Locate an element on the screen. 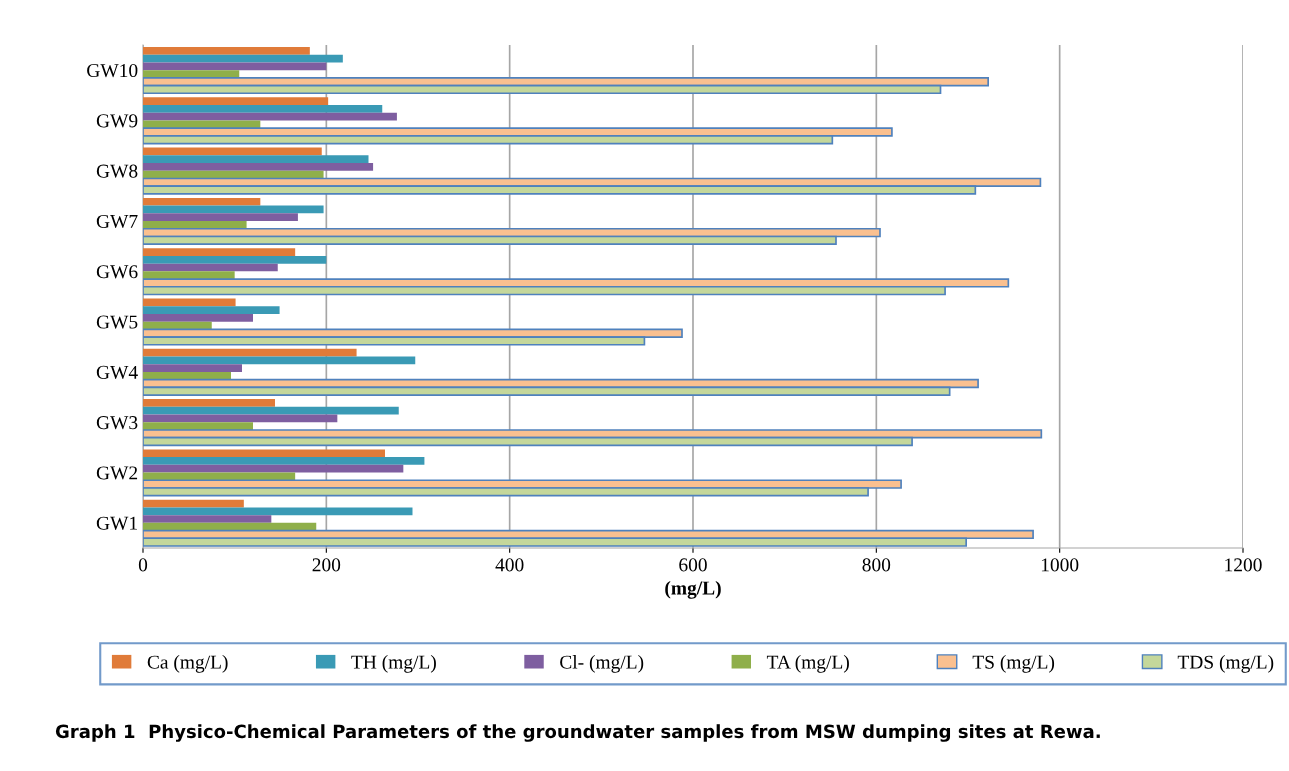 This screenshot has width=1289, height=771. y-tick-label: GW6 is located at coordinates (117, 272).